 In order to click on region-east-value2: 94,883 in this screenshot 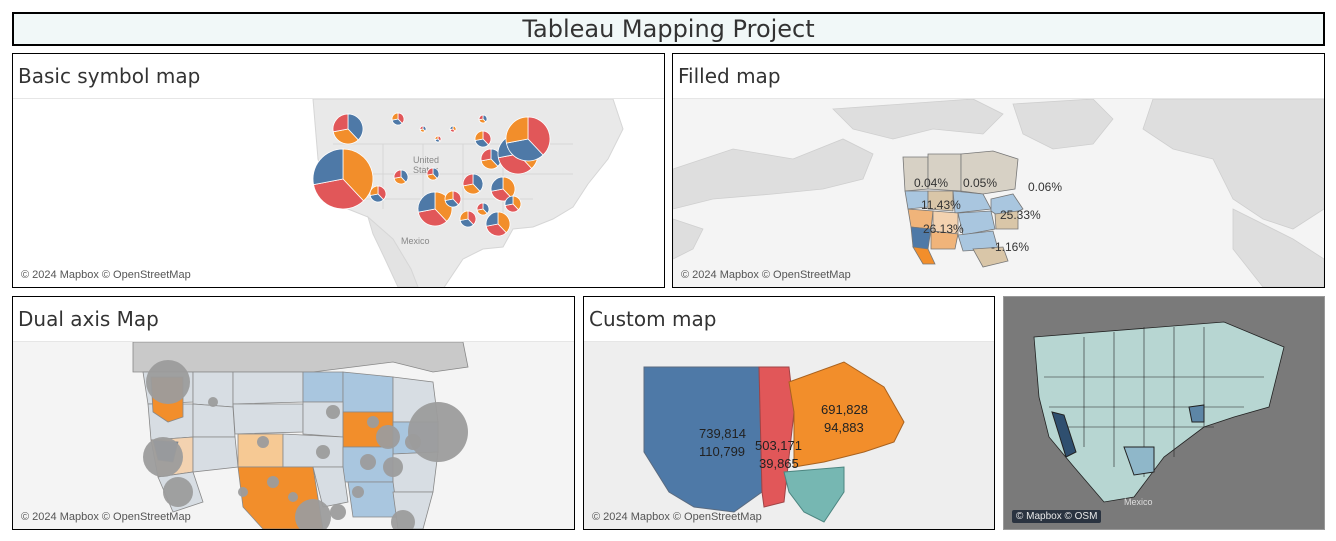, I will do `click(844, 427)`.